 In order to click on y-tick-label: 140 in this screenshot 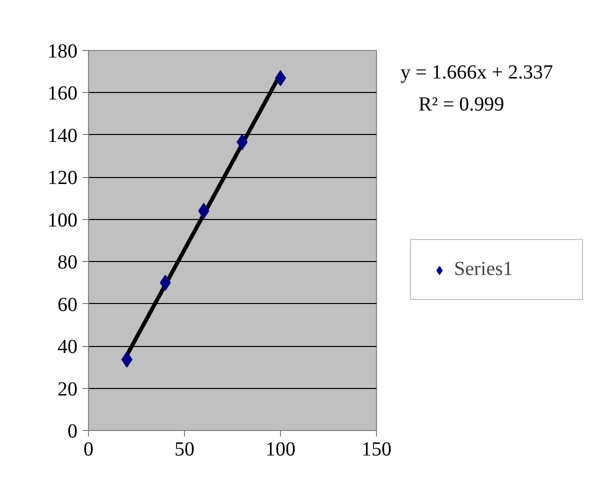, I will do `click(63, 135)`.